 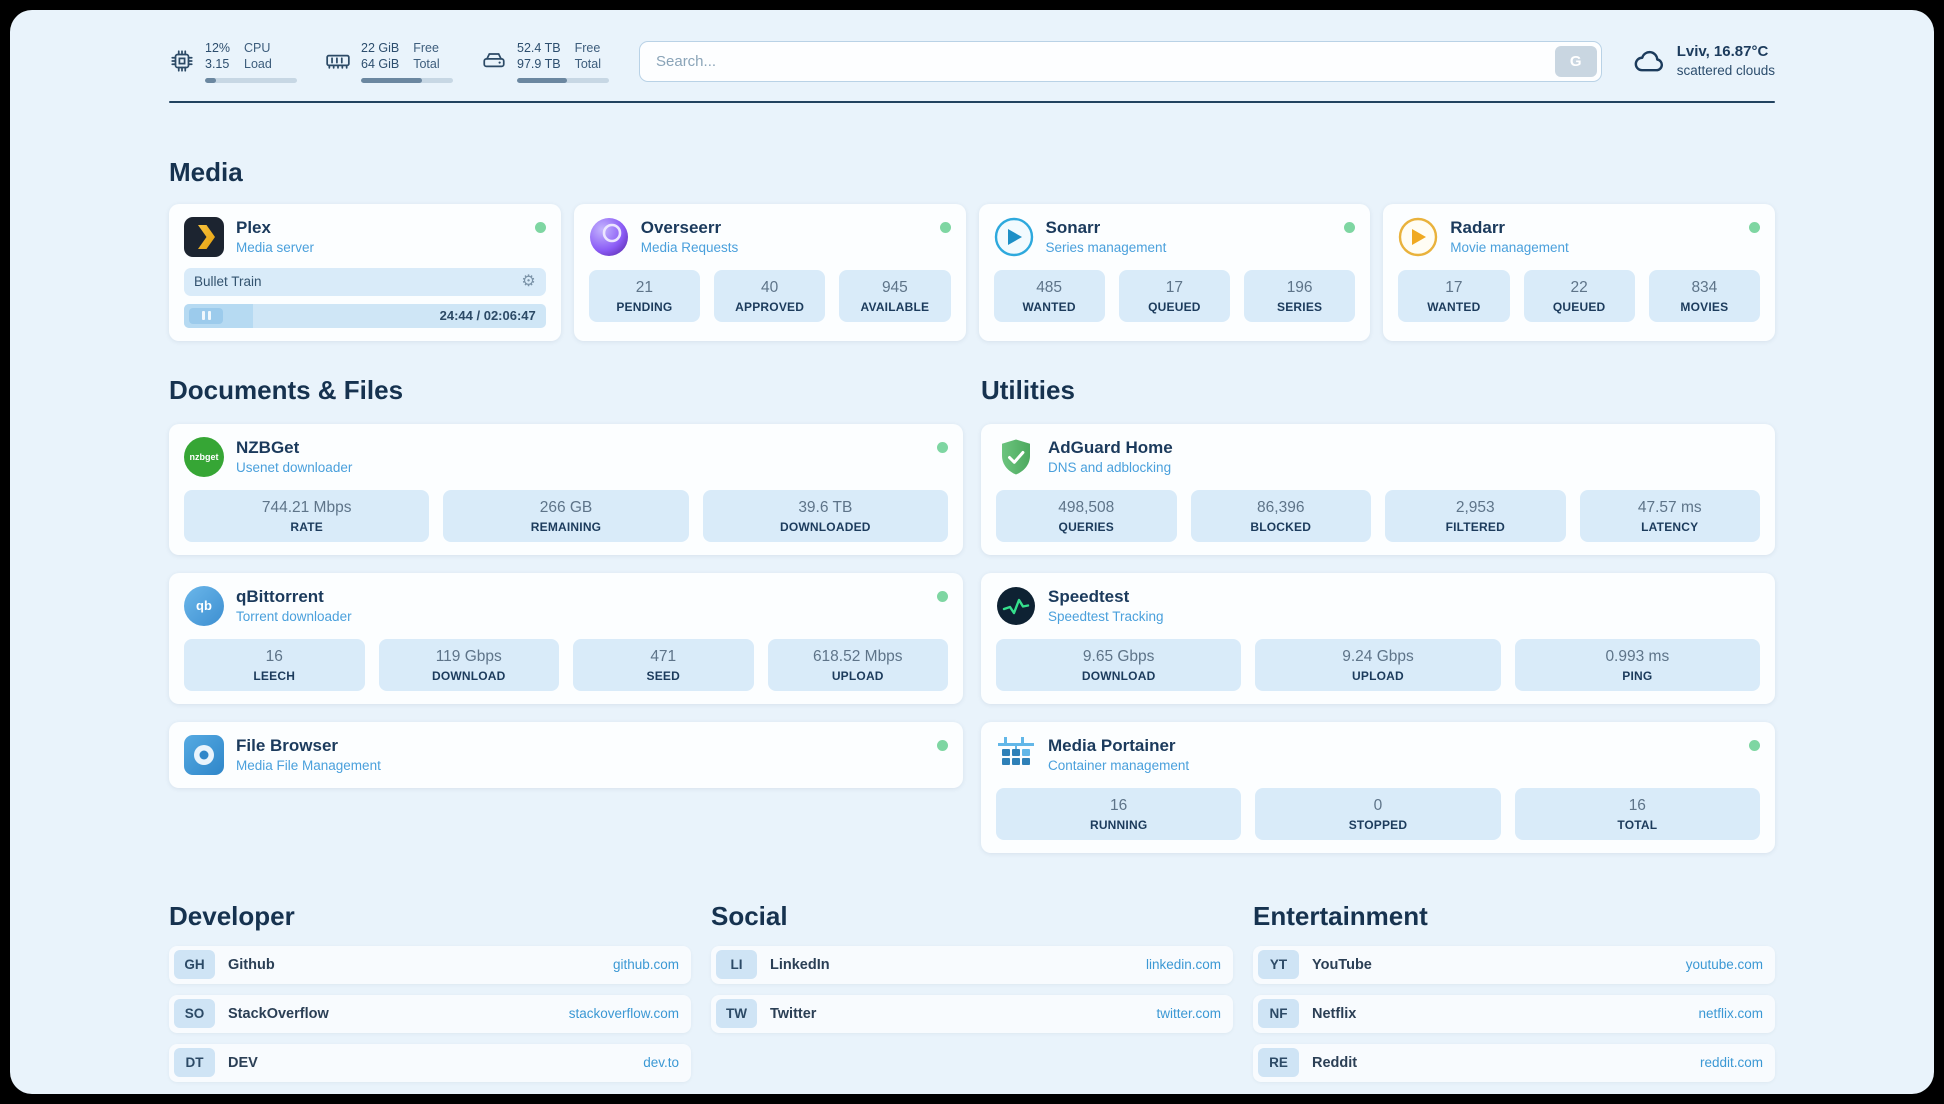 I want to click on bookmark-abbr: LI, so click(x=736, y=964).